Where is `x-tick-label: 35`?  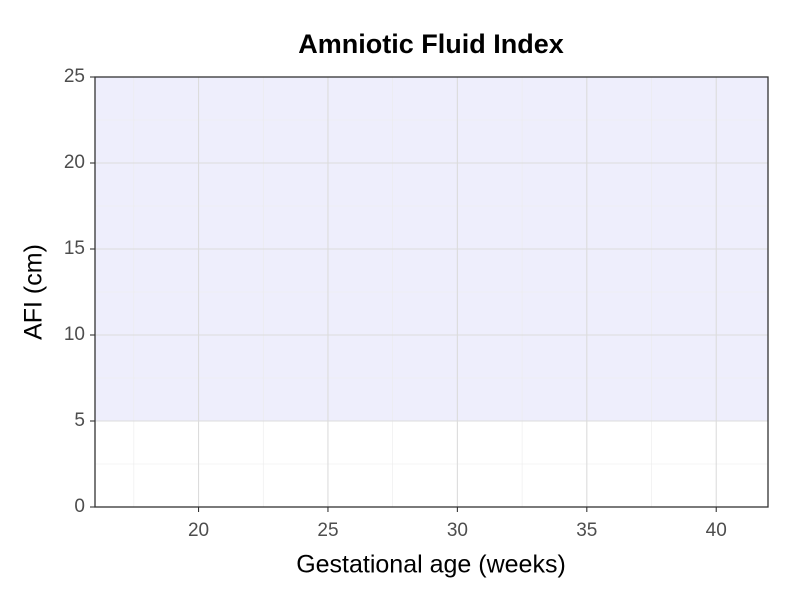
x-tick-label: 35 is located at coordinates (586, 530).